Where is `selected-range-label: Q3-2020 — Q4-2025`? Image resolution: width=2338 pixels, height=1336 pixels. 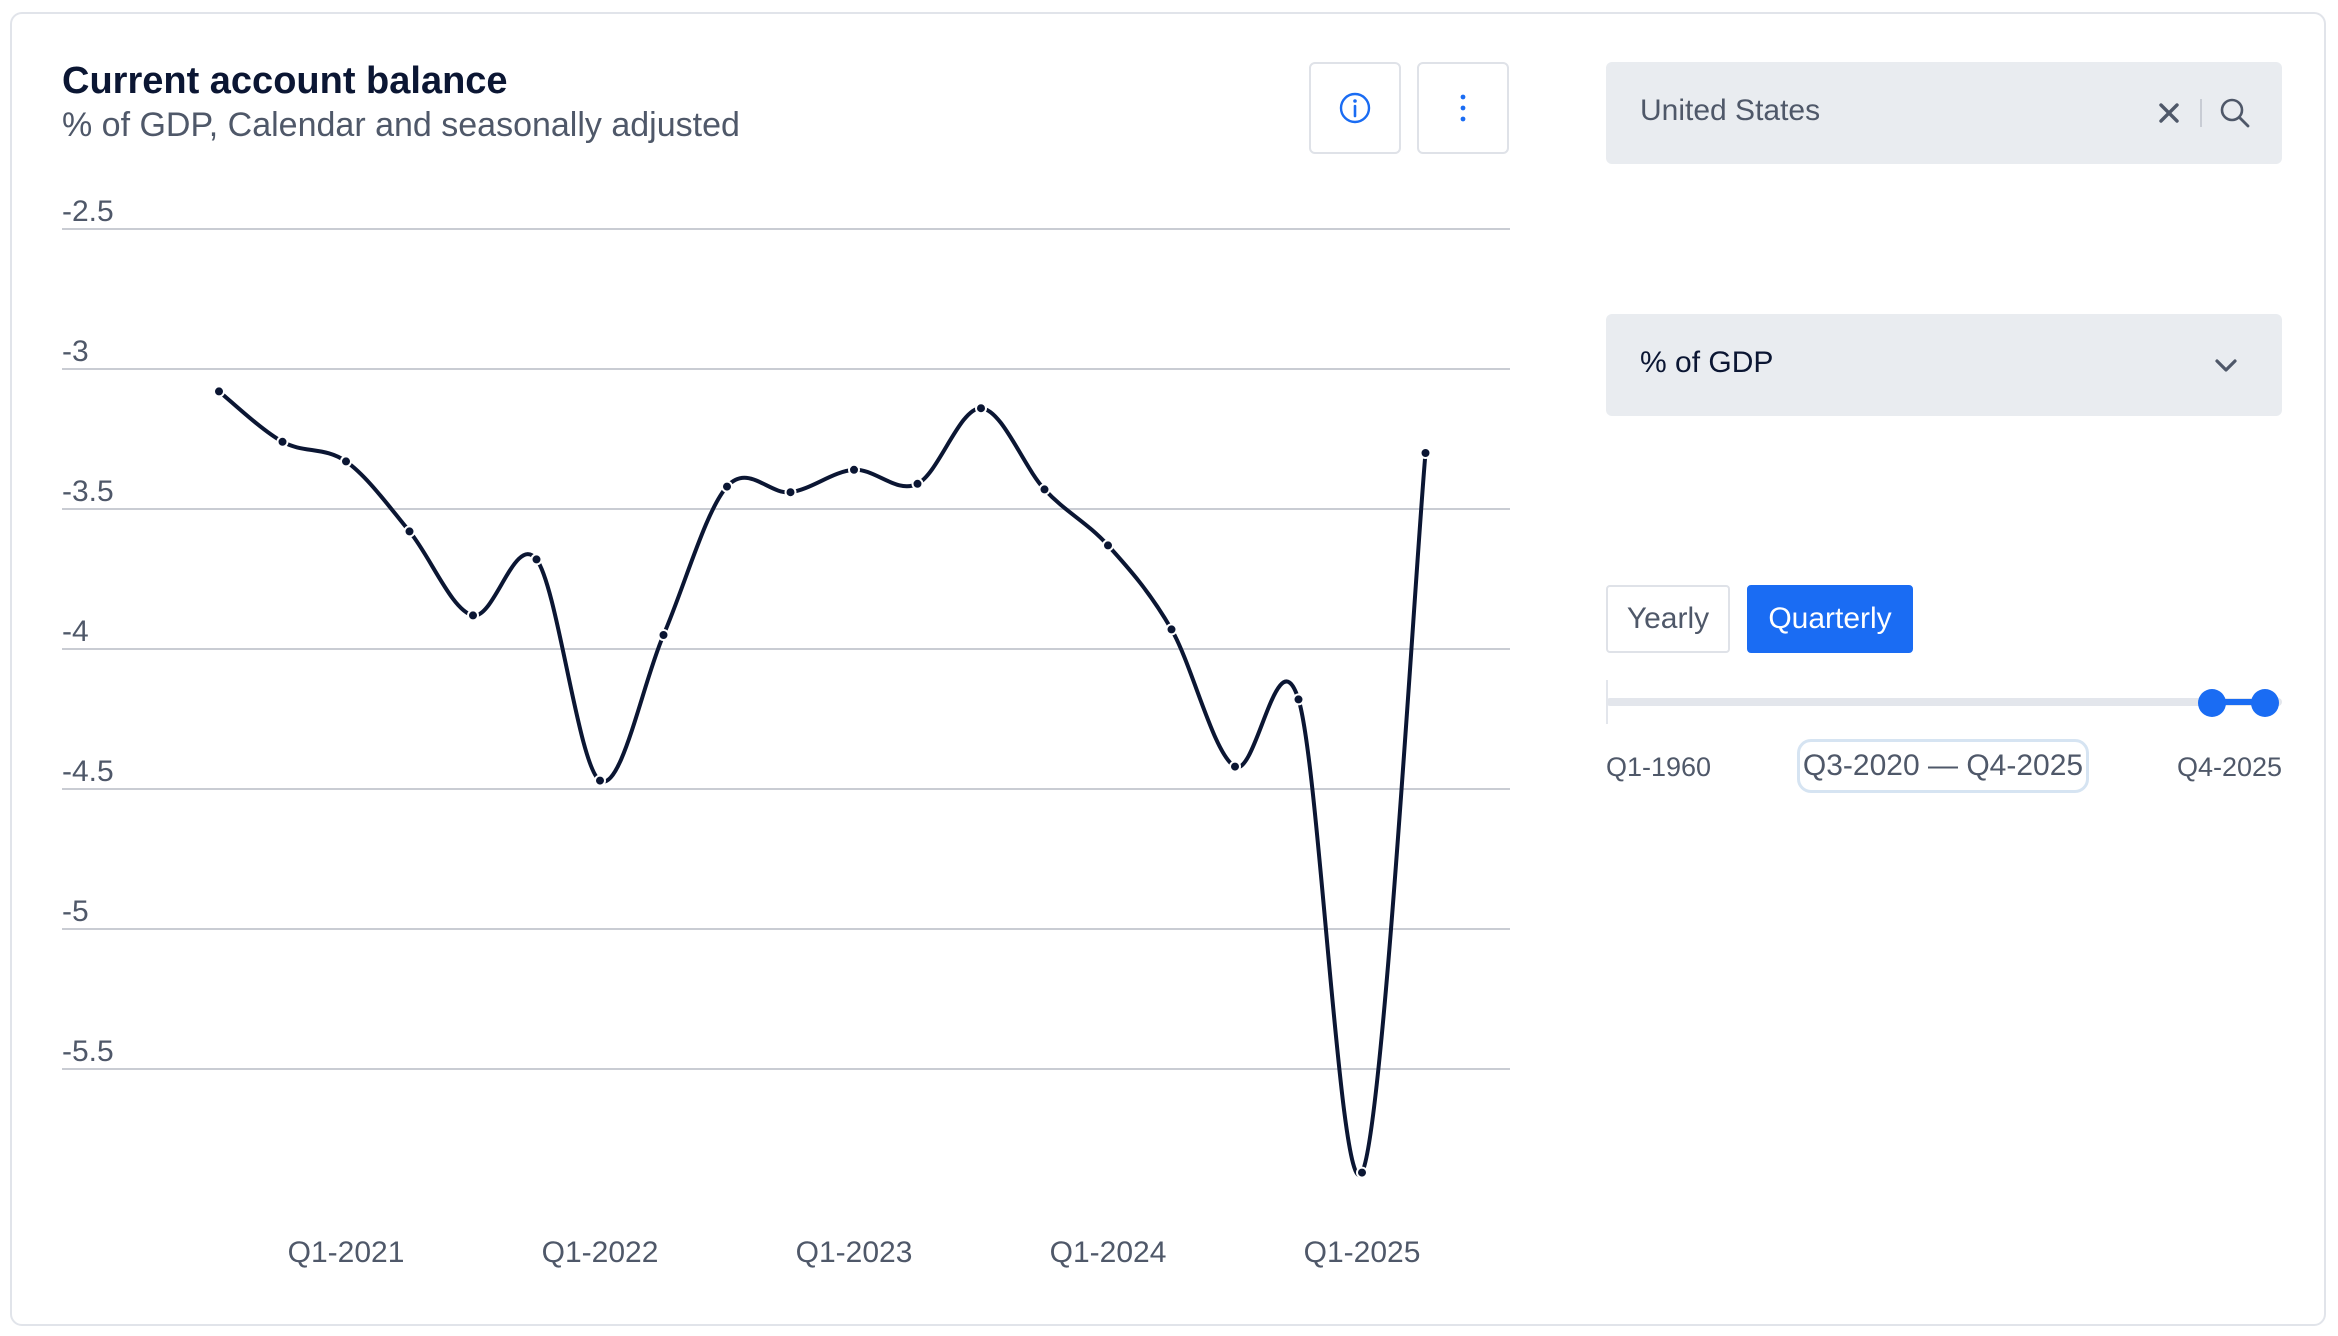 selected-range-label: Q3-2020 — Q4-2025 is located at coordinates (1943, 766).